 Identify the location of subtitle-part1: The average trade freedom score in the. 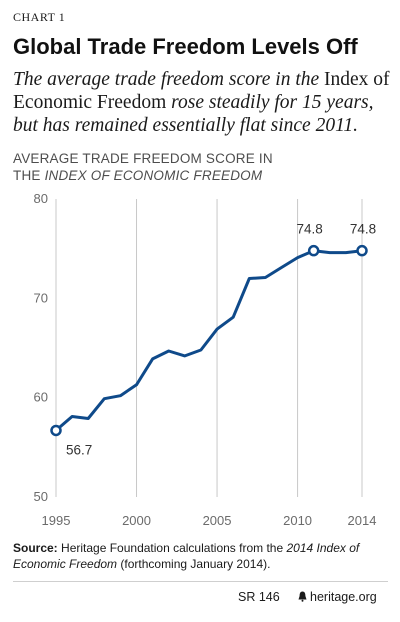
(169, 79).